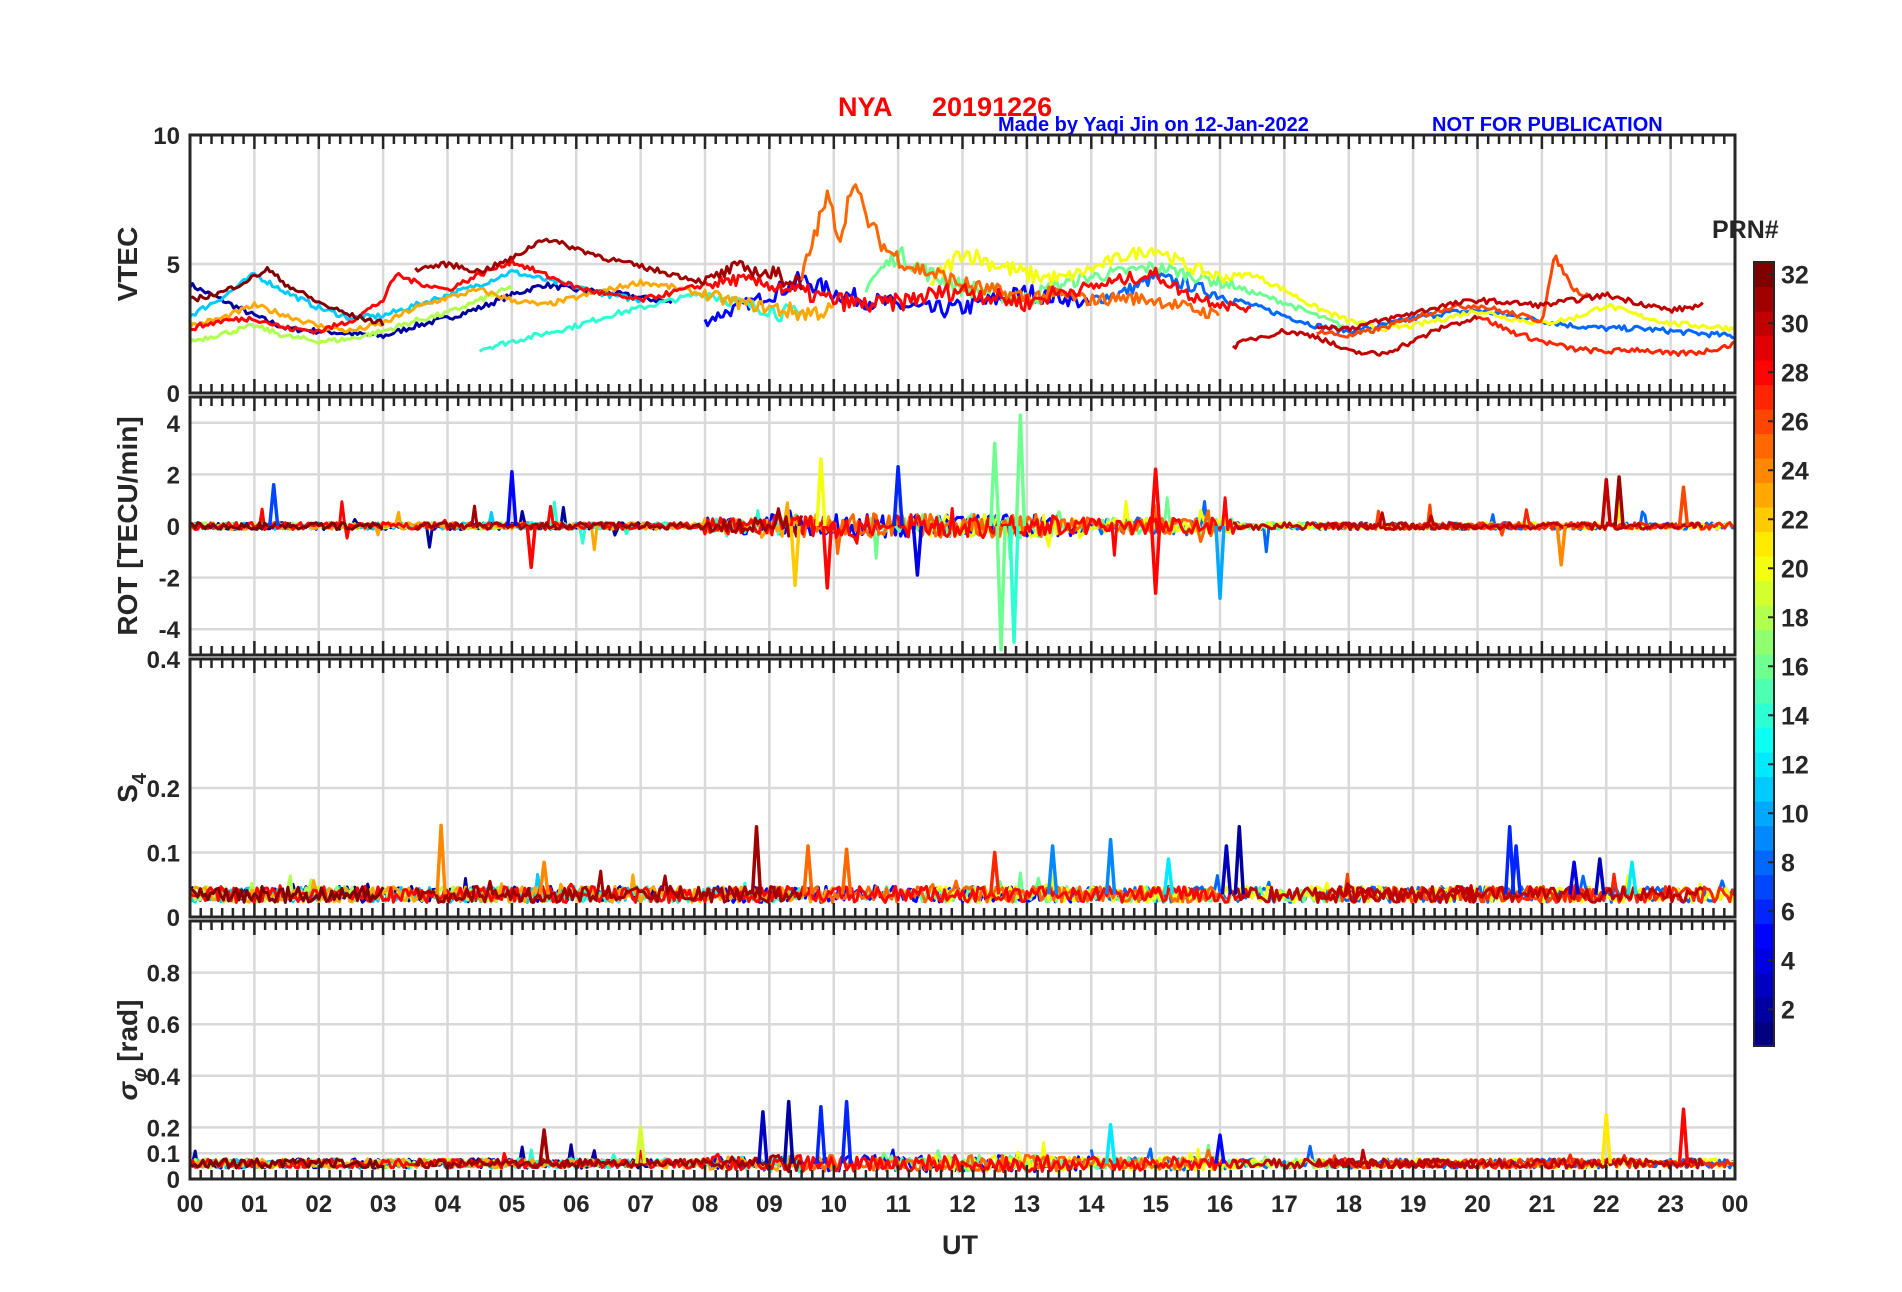 This screenshot has width=1902, height=1292. Describe the element at coordinates (833, 1204) in the screenshot. I see `x-tick-label: 10` at that location.